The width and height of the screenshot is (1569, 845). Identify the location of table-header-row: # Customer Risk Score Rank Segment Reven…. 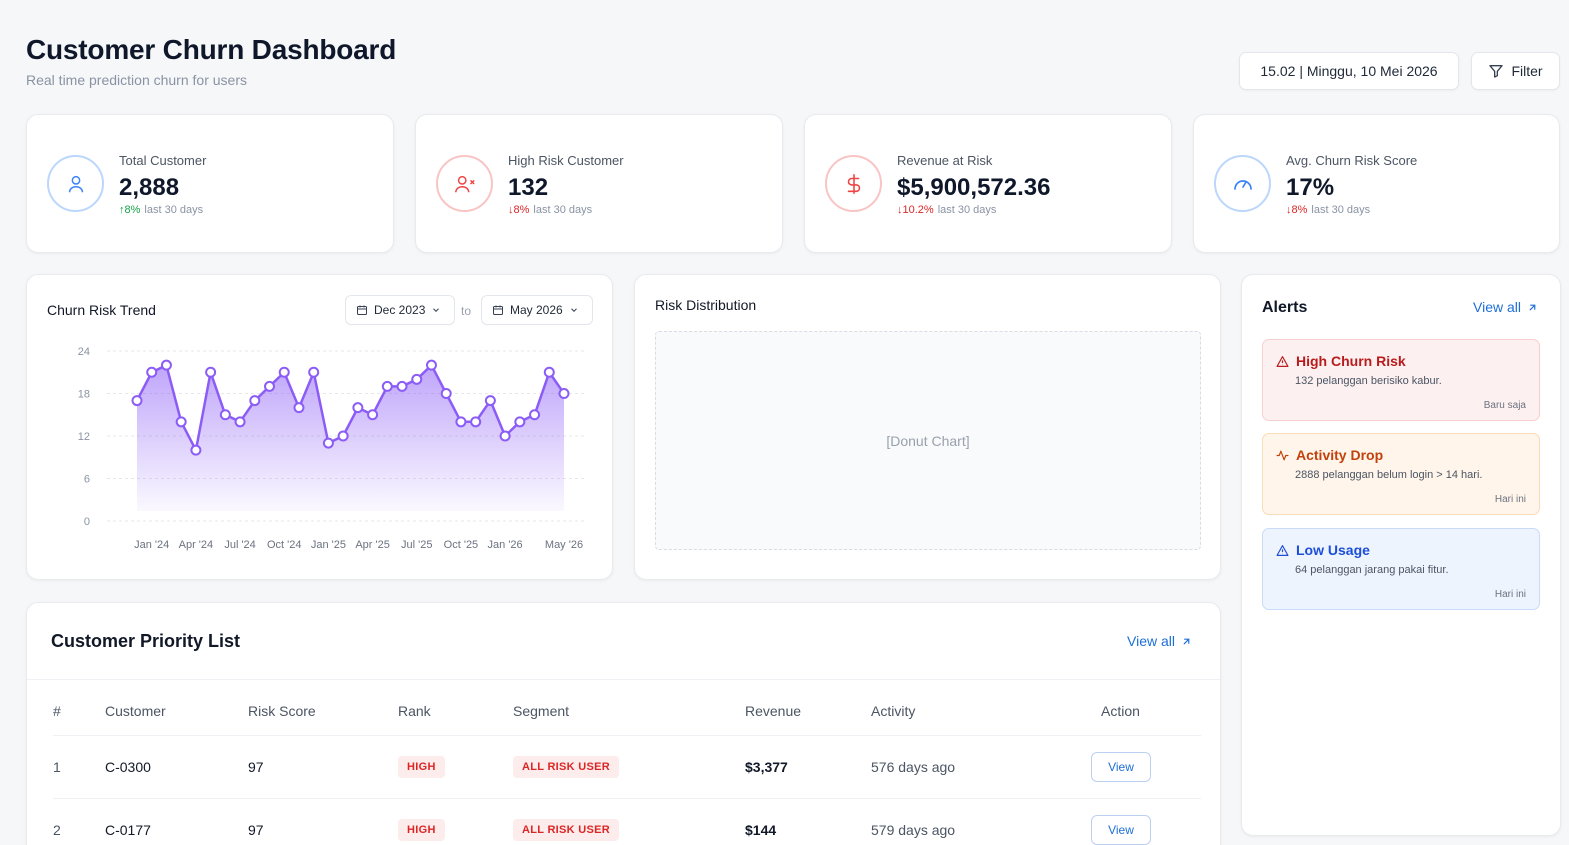
(627, 711).